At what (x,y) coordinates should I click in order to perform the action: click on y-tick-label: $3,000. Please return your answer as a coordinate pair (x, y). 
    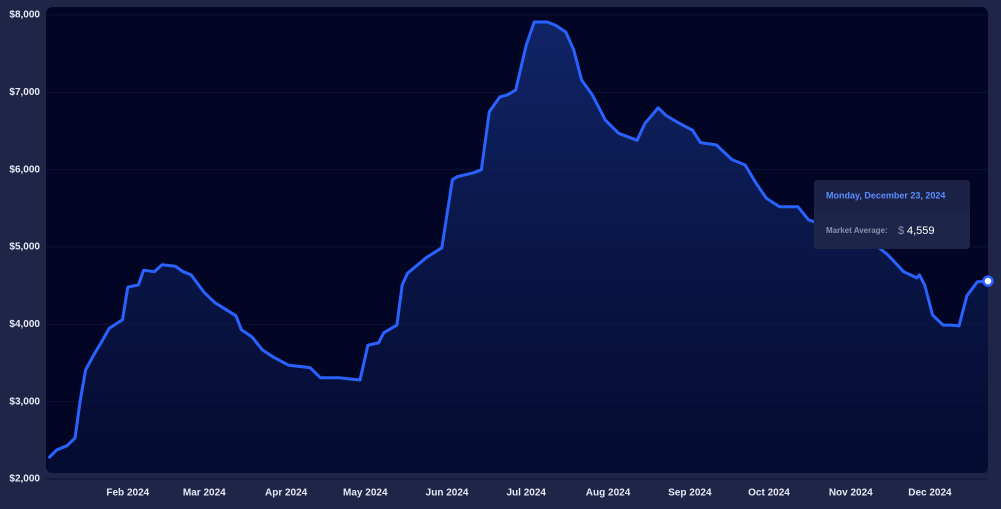
    Looking at the image, I should click on (24, 401).